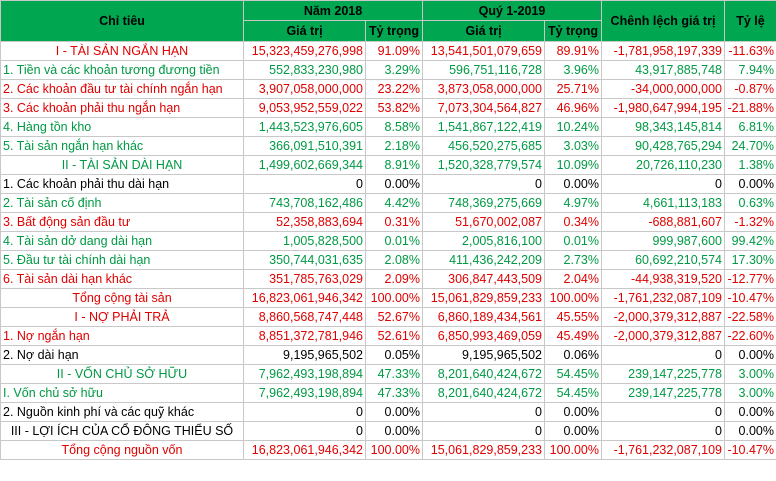 This screenshot has width=776, height=481. What do you see at coordinates (663, 260) in the screenshot?
I see `value-difference: 60,692,210,574` at bounding box center [663, 260].